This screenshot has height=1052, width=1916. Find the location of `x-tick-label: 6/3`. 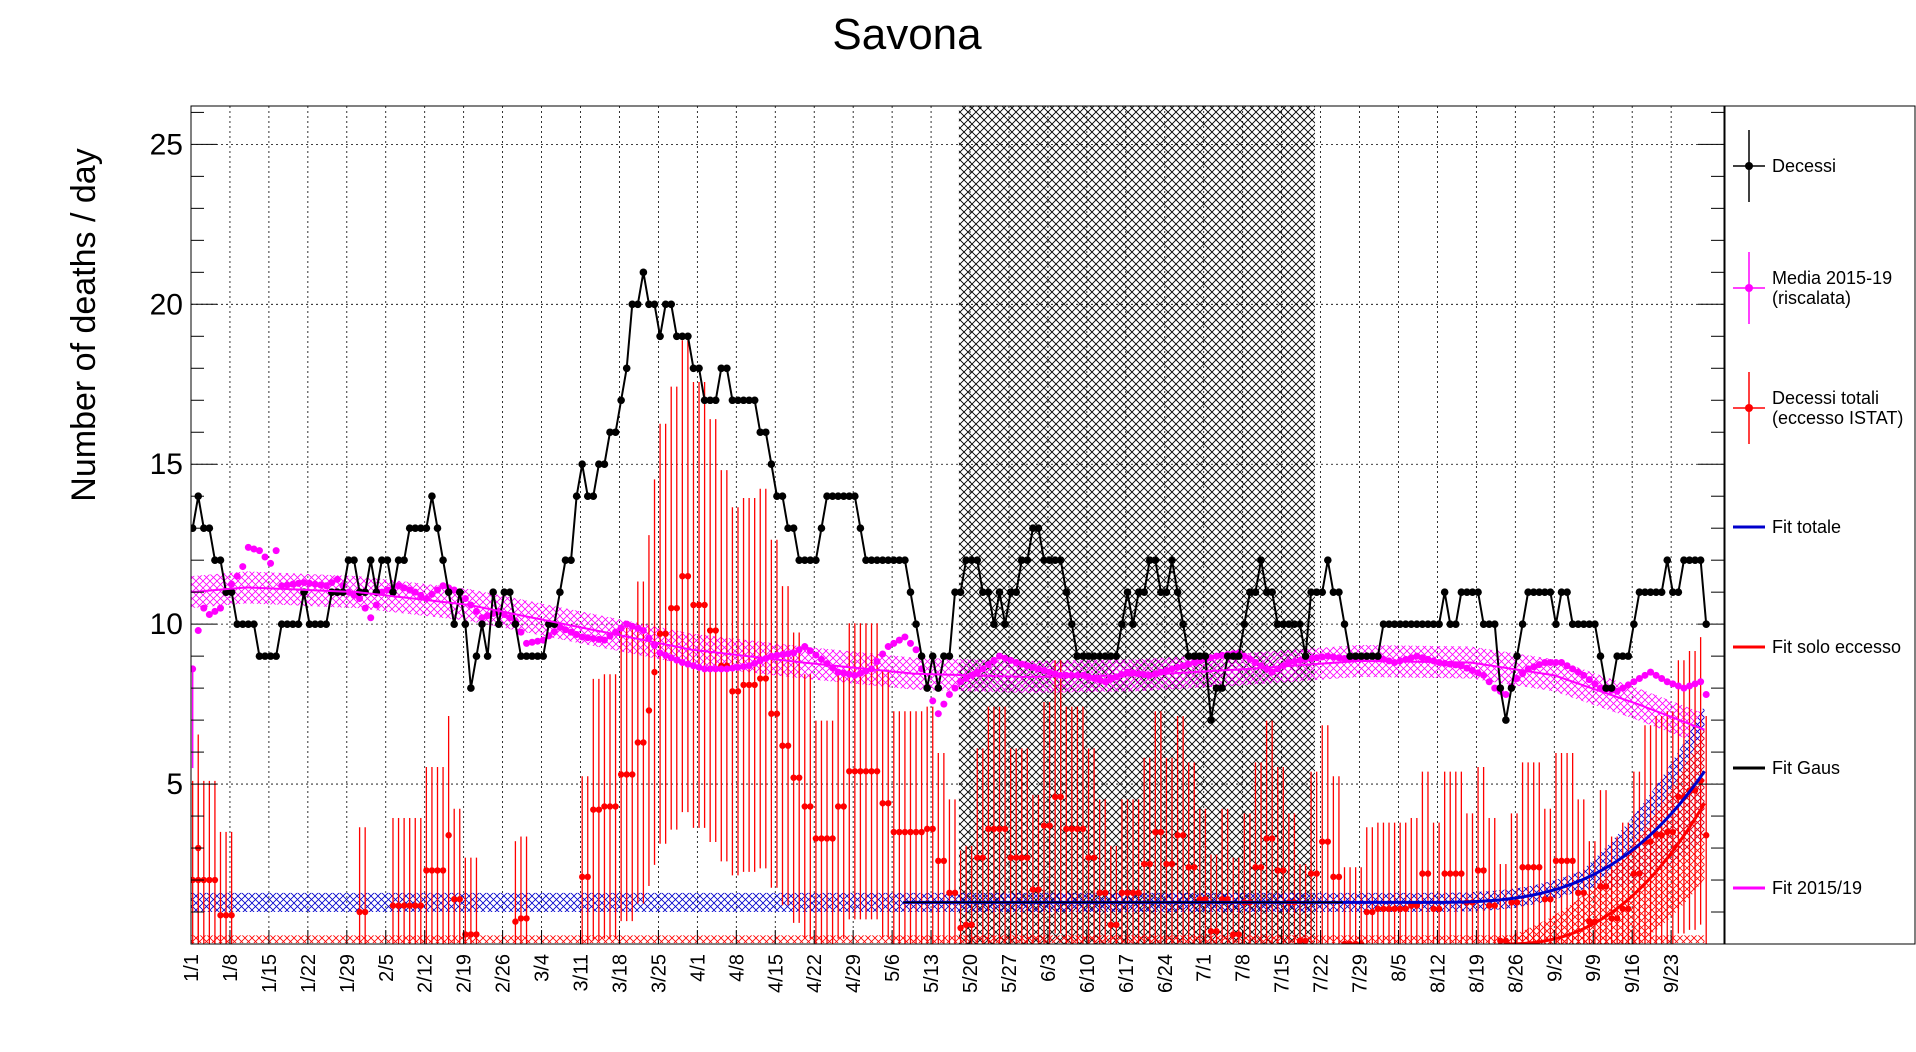

x-tick-label: 6/3 is located at coordinates (1049, 968).